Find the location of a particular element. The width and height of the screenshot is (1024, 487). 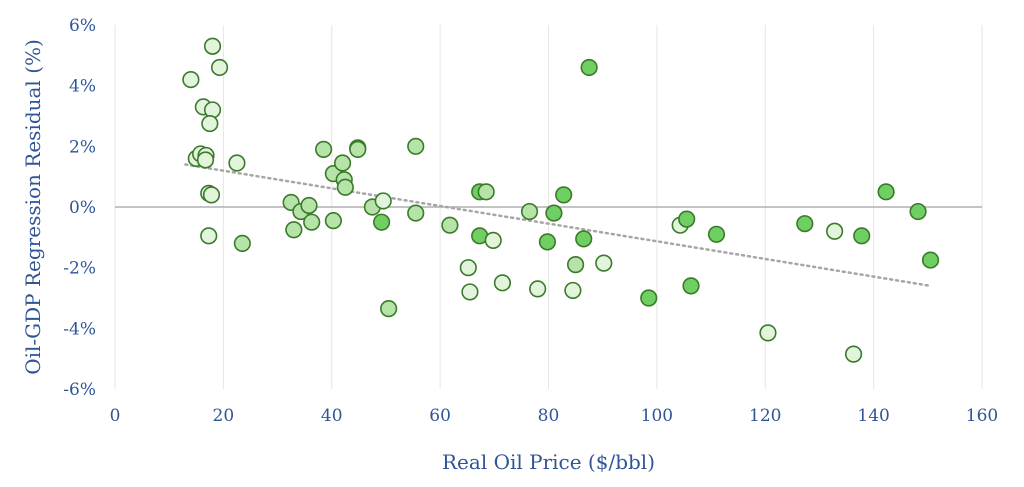

x-tick-label: 80 is located at coordinates (549, 416).